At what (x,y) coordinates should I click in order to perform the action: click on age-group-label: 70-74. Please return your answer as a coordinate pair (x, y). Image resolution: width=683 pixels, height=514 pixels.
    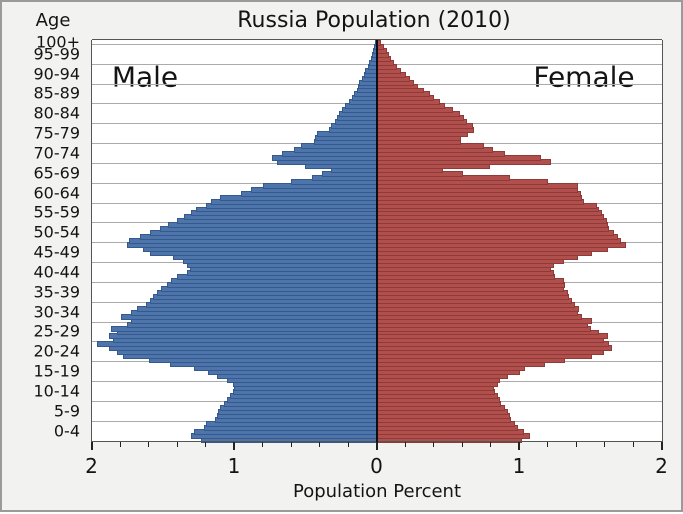
    Looking at the image, I should click on (57, 153).